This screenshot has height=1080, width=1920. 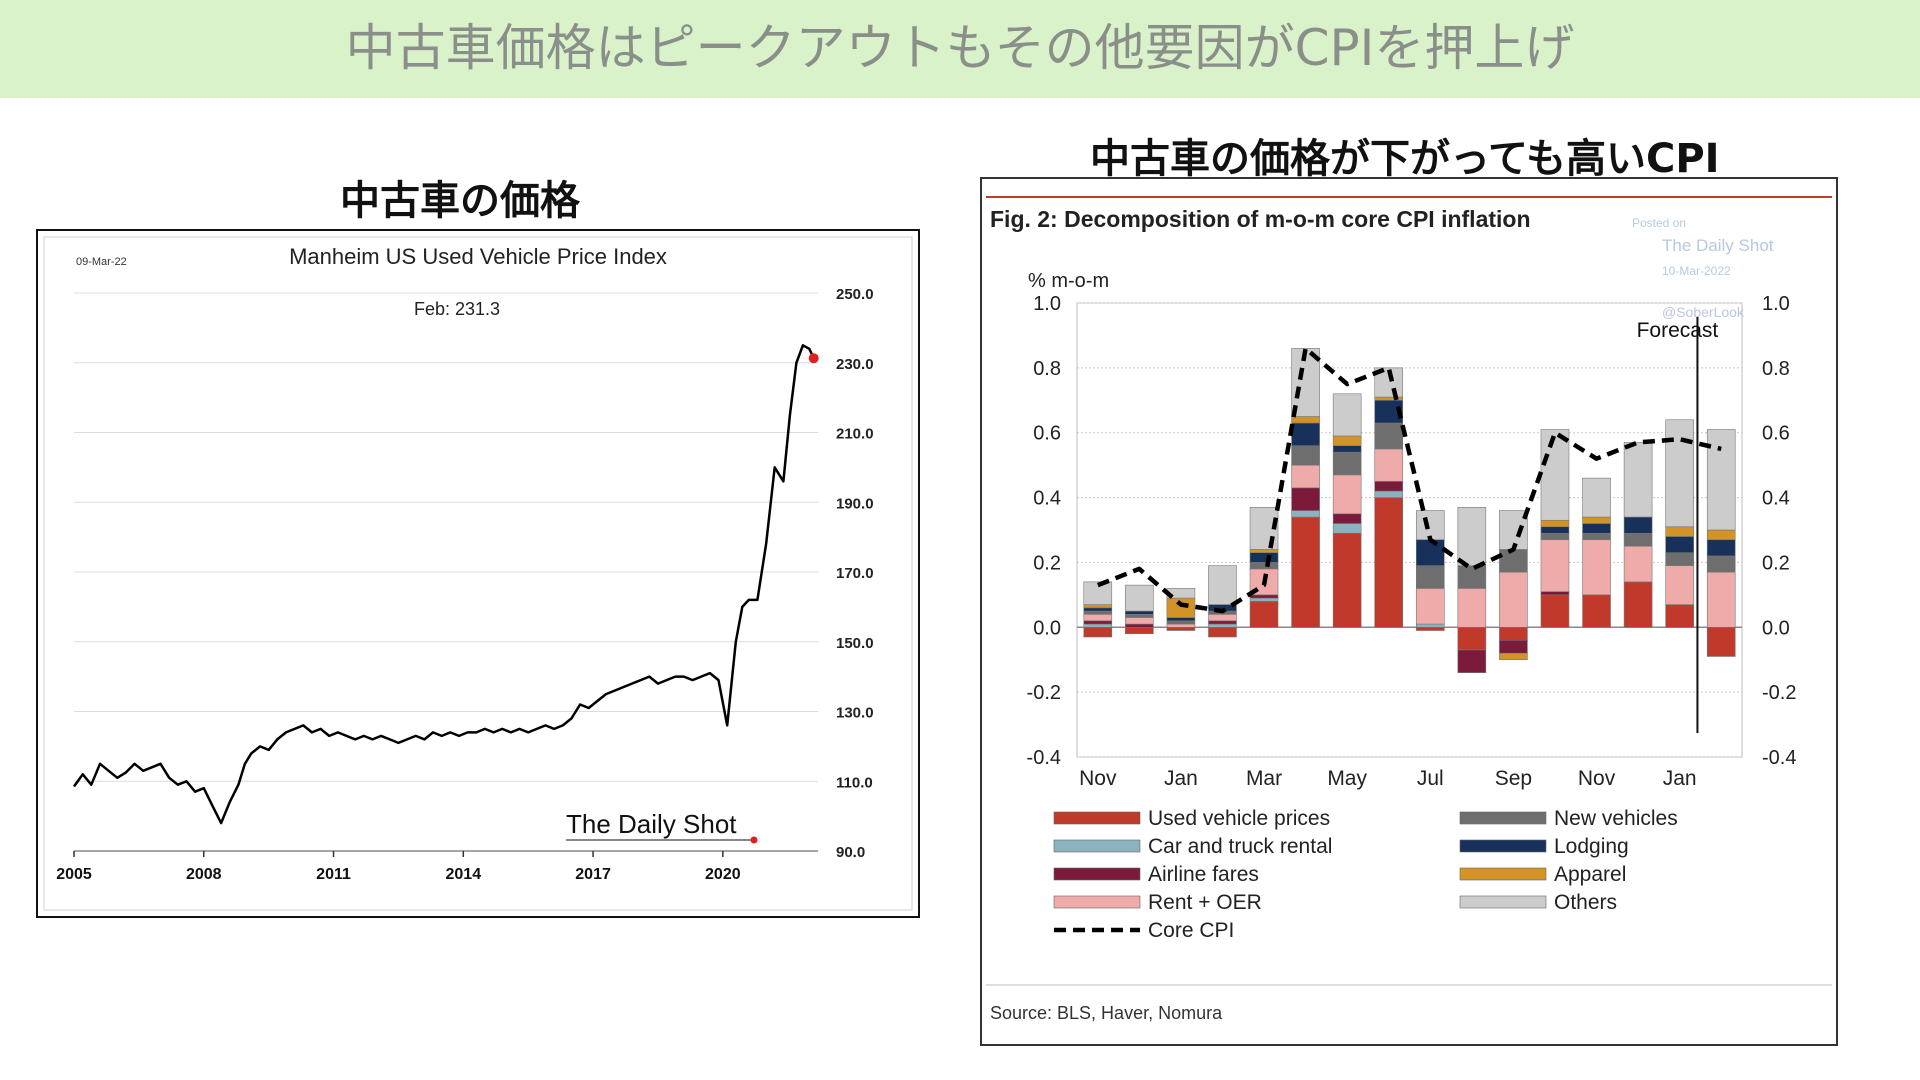 I want to click on x-tick-label: 2020, so click(x=723, y=874).